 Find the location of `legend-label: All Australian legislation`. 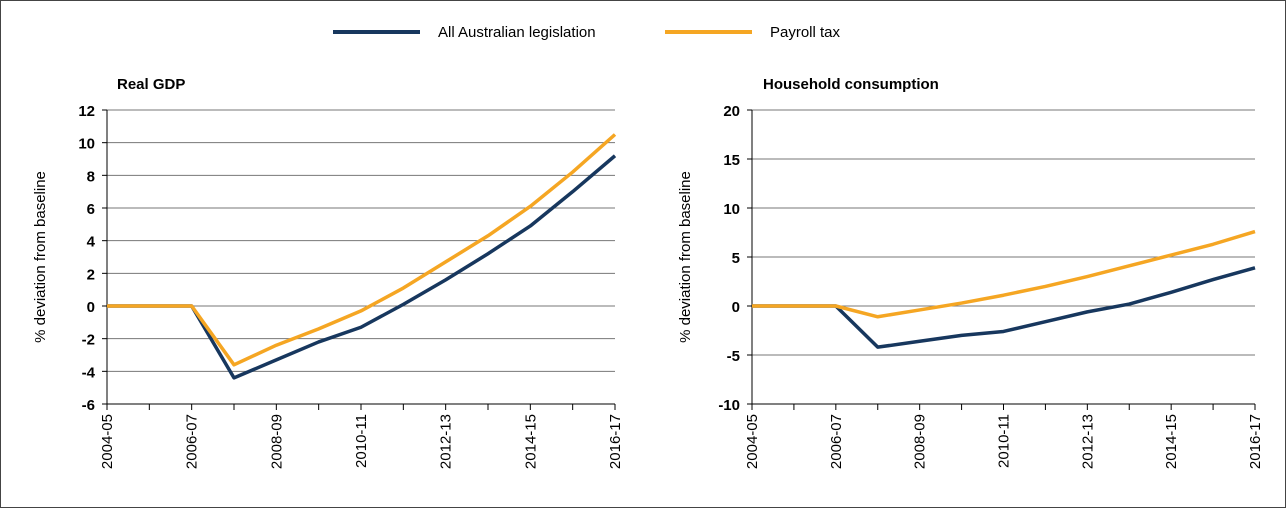

legend-label: All Australian legislation is located at coordinates (517, 32).